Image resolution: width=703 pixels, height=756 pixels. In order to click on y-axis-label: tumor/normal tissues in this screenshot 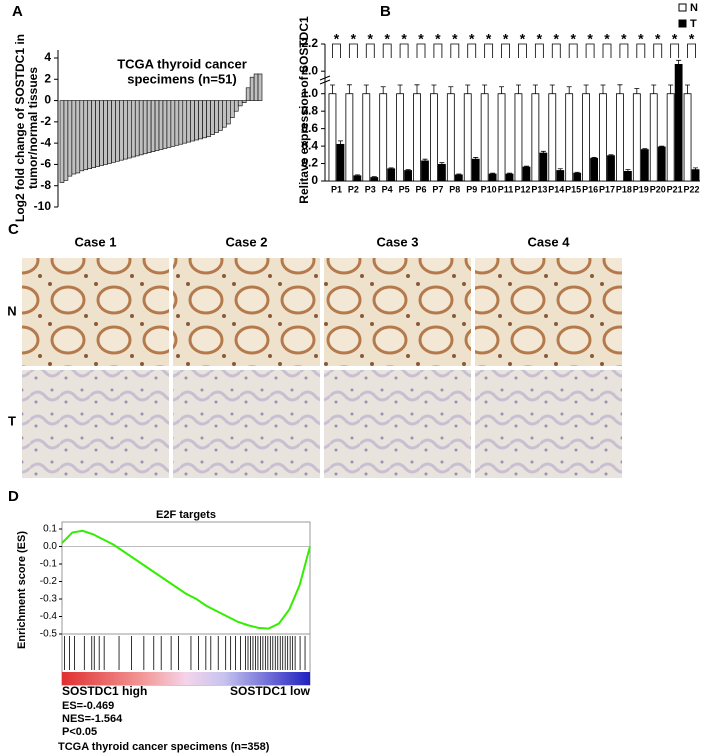, I will do `click(33, 128)`.